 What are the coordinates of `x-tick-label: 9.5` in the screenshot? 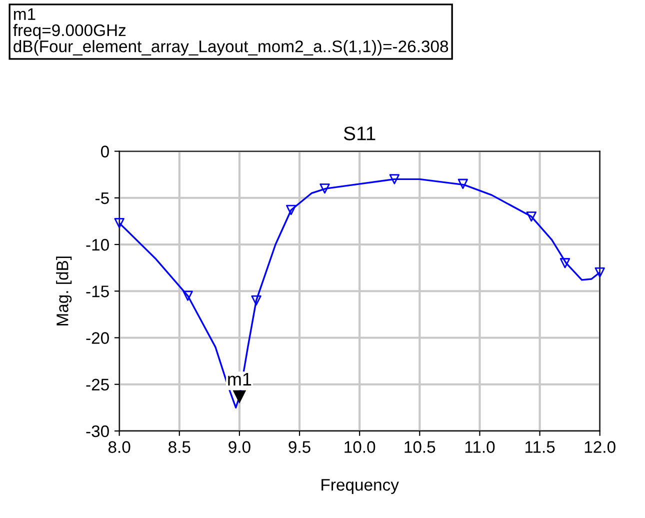 It's located at (299, 447).